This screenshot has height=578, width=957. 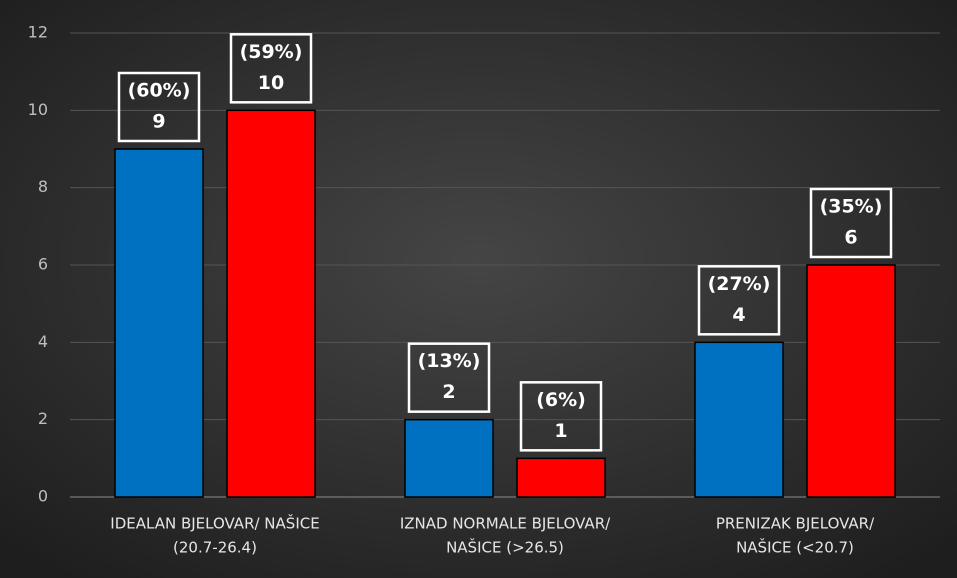 What do you see at coordinates (560, 431) in the screenshot?
I see `data-label-value: 1` at bounding box center [560, 431].